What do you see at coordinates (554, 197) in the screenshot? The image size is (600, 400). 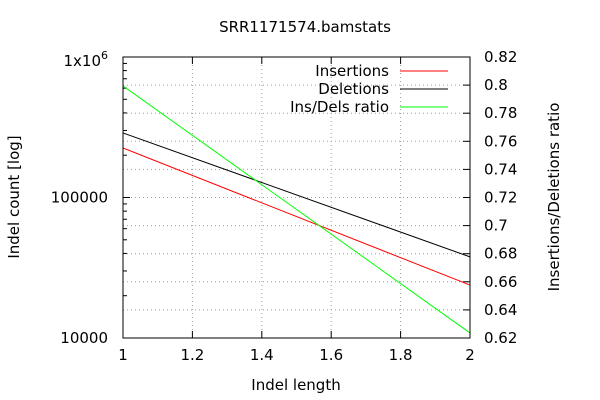 I see `y2-axis-label: Insertions/Deletions ratio` at bounding box center [554, 197].